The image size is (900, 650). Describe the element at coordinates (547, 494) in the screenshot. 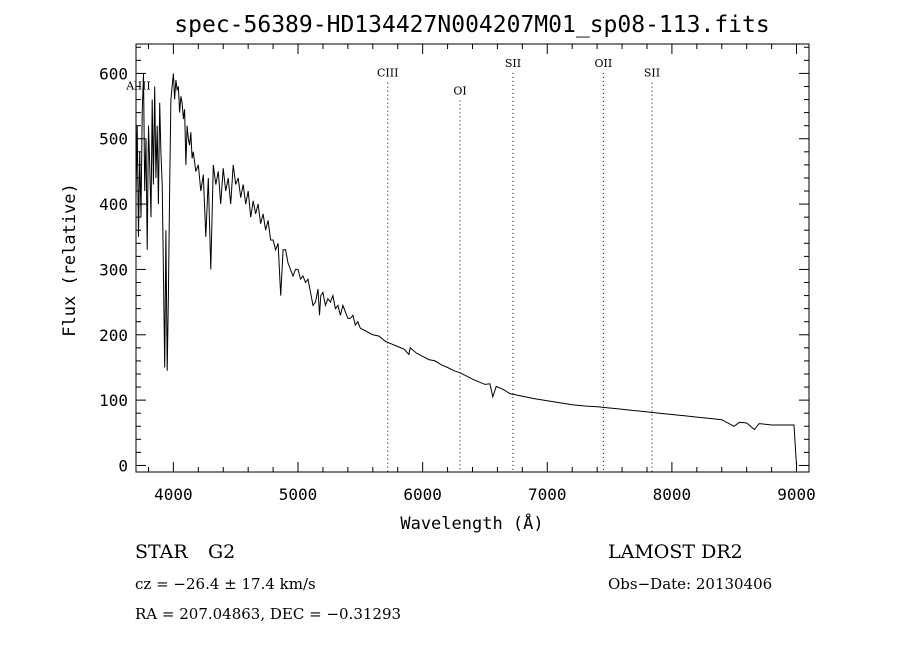

I see `x-tick-label: 7000` at that location.